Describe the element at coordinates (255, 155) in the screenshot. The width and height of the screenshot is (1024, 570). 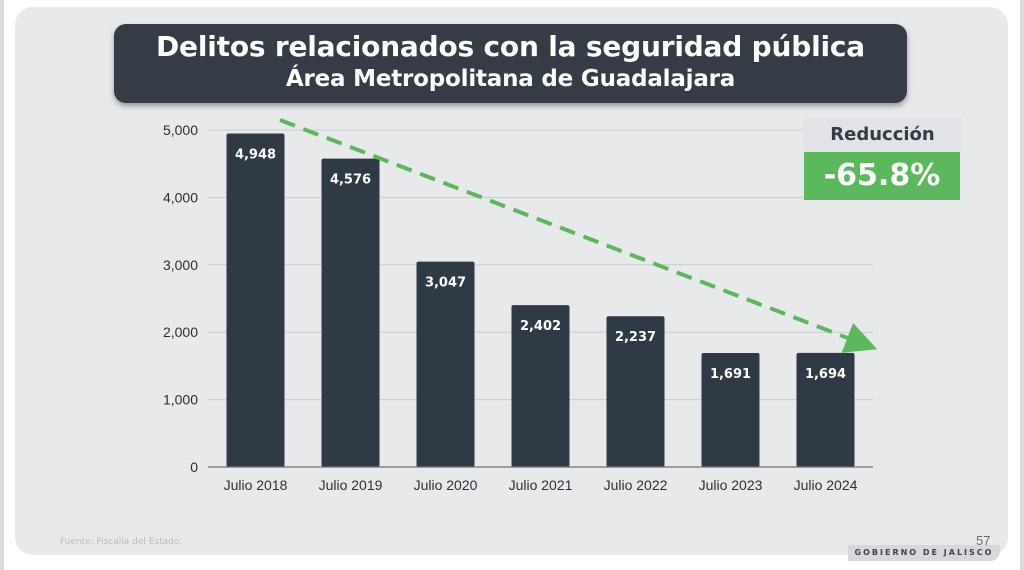
I see `bar-value-label: 4,948` at that location.